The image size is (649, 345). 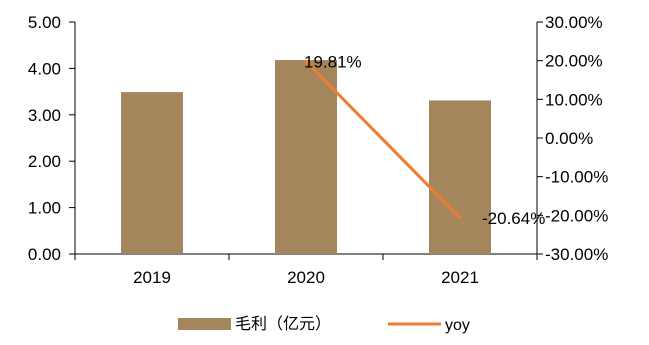 What do you see at coordinates (44, 161) in the screenshot?
I see `left-tick-label: 2.00` at bounding box center [44, 161].